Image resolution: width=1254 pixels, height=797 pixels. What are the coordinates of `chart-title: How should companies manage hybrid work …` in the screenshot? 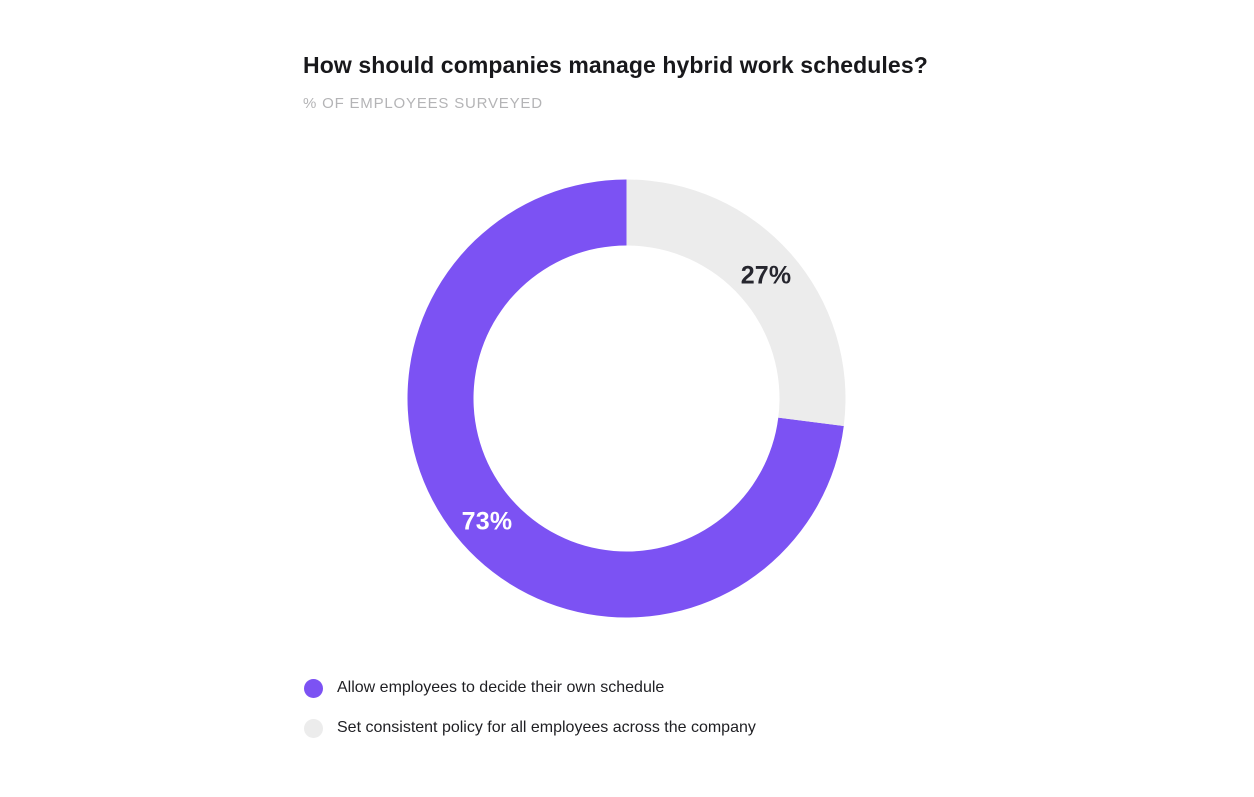 It's located at (615, 65).